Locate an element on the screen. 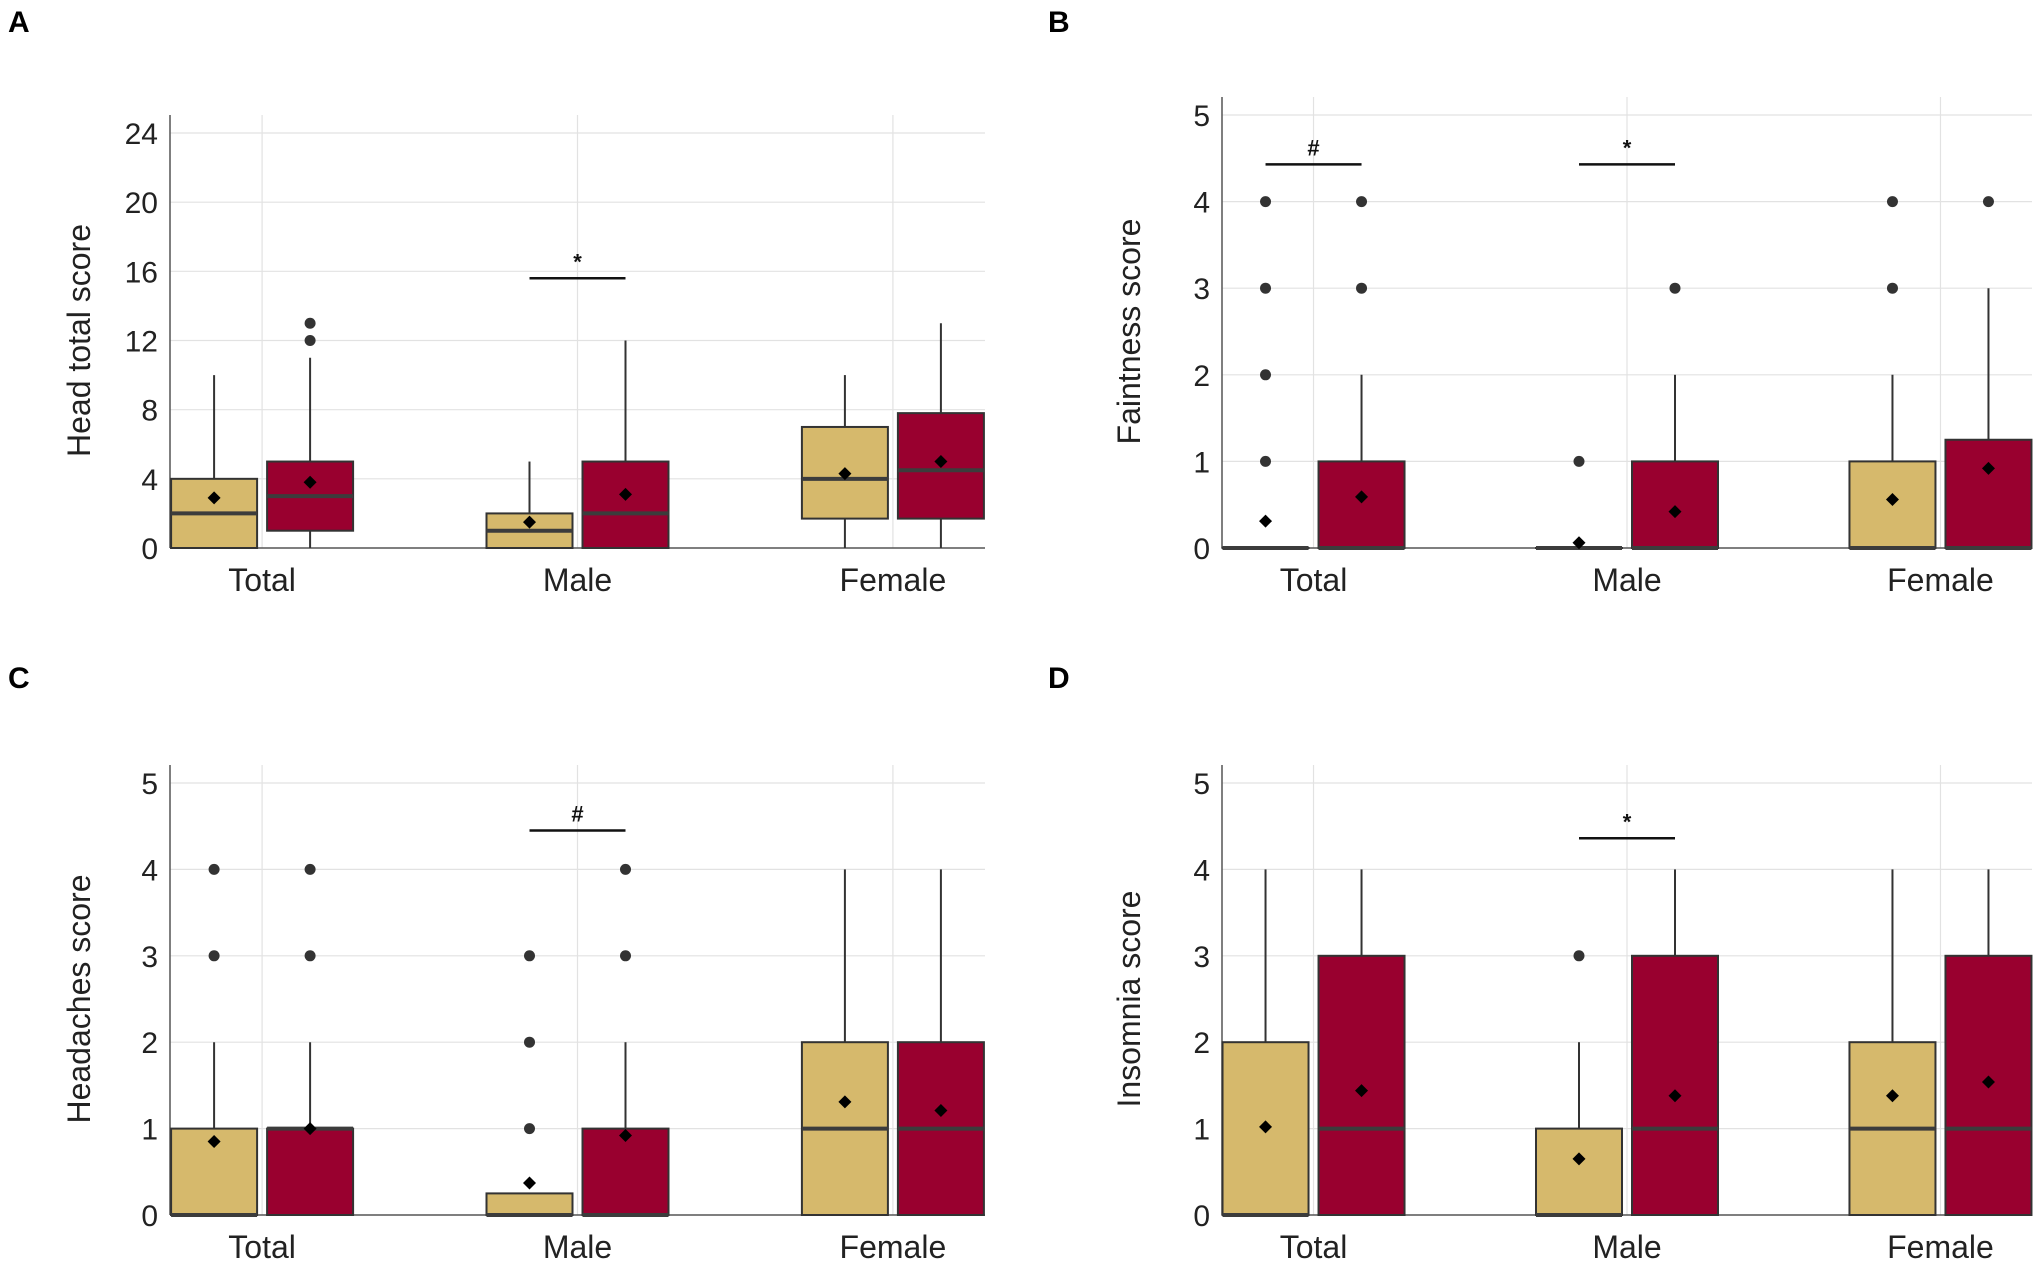 The width and height of the screenshot is (2040, 1270). y-tick-label: 20 is located at coordinates (141, 203).